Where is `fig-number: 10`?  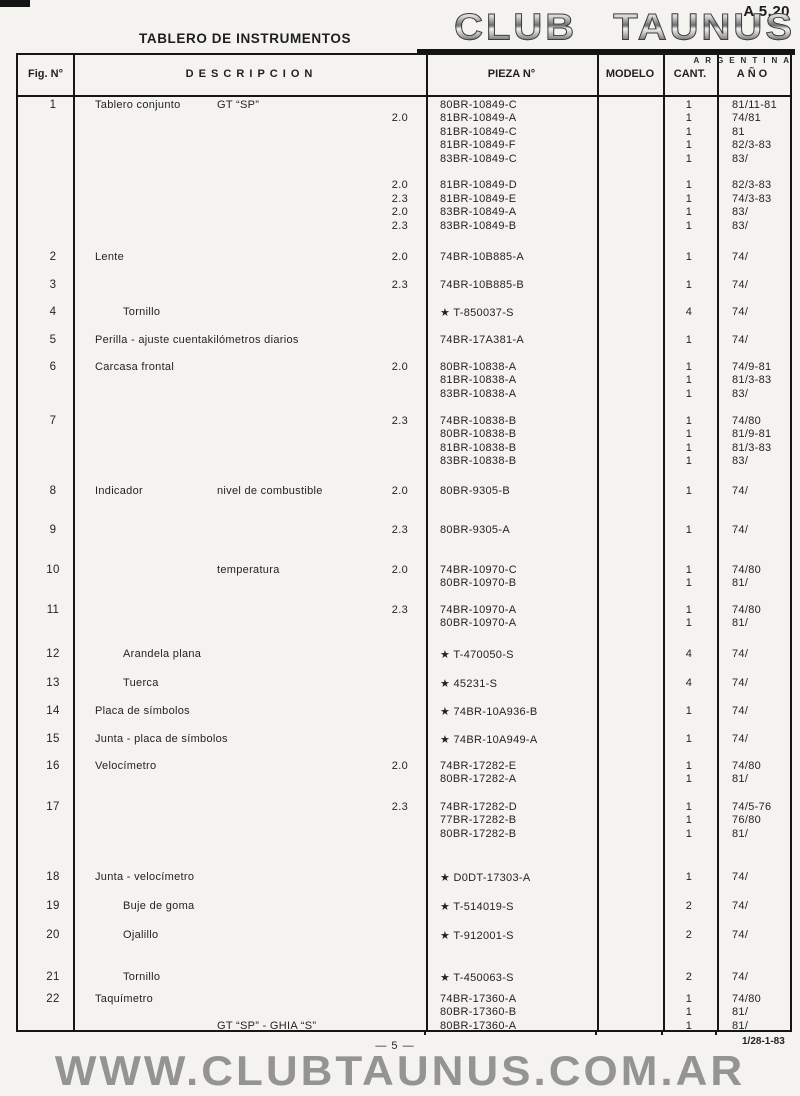
fig-number: 10 is located at coordinates (53, 570).